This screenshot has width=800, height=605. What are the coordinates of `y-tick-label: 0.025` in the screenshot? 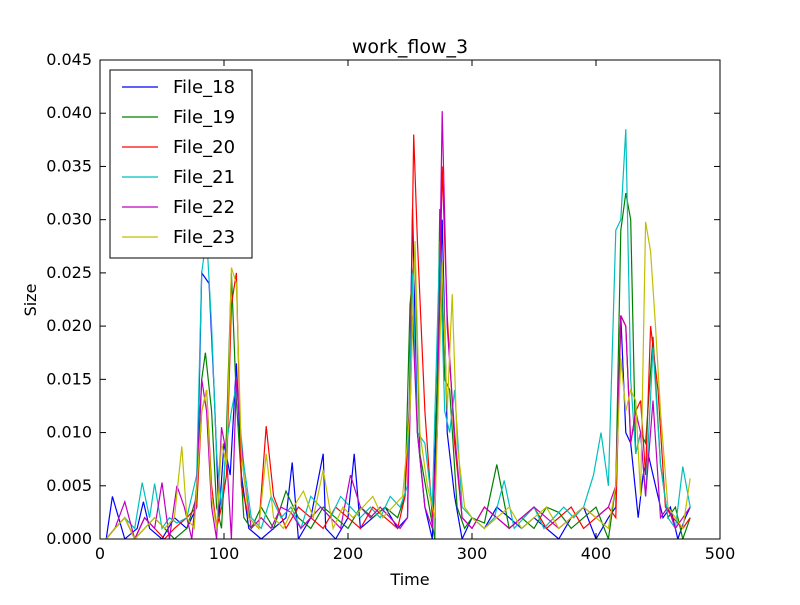 It's located at (69, 272).